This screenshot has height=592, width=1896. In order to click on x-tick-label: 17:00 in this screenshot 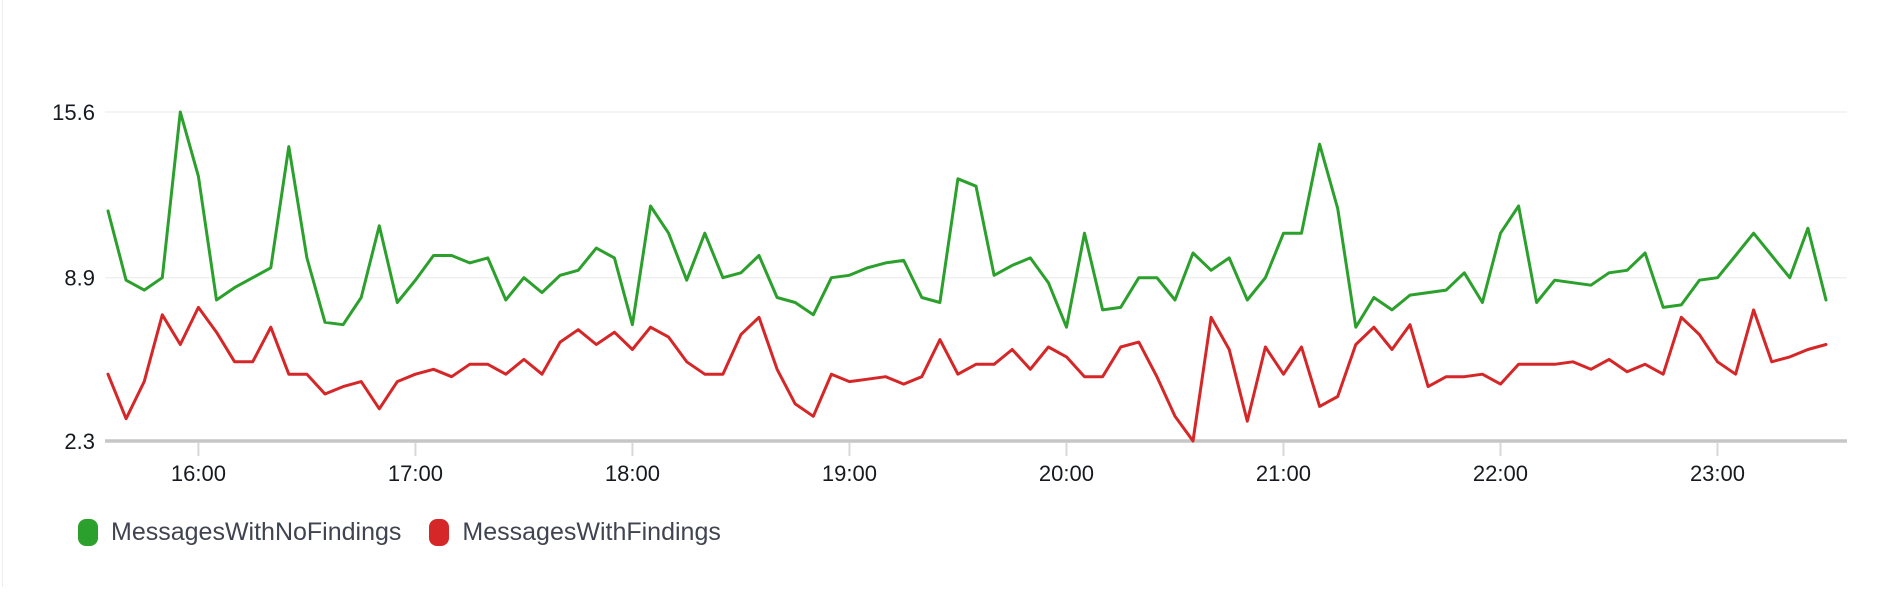, I will do `click(415, 473)`.